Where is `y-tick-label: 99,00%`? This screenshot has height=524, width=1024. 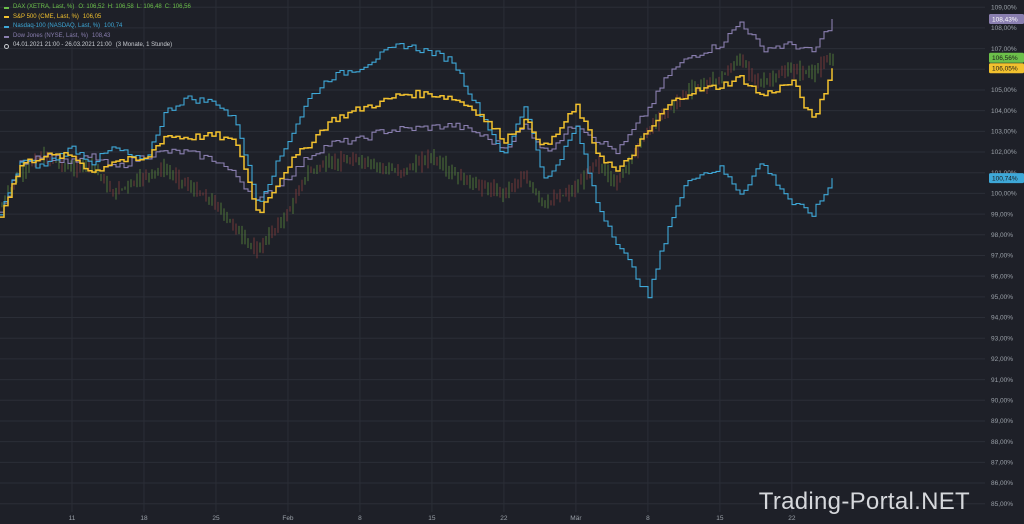 y-tick-label: 99,00% is located at coordinates (1002, 214).